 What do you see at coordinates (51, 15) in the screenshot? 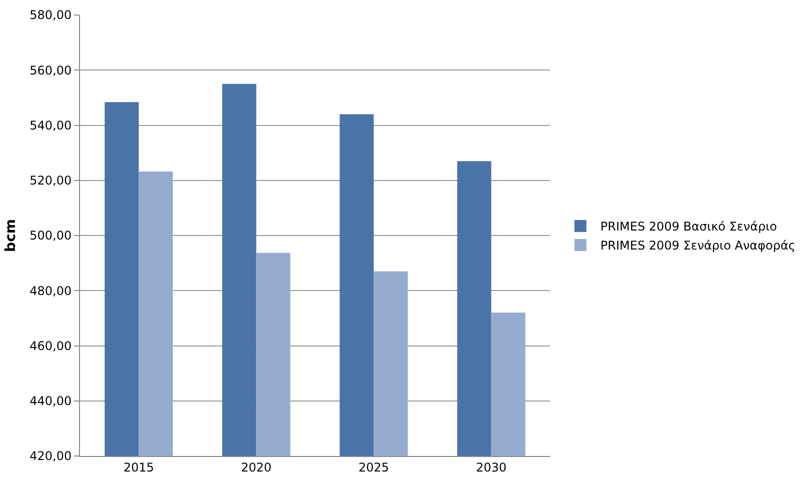
I see `y-tick-label: 580,00` at bounding box center [51, 15].